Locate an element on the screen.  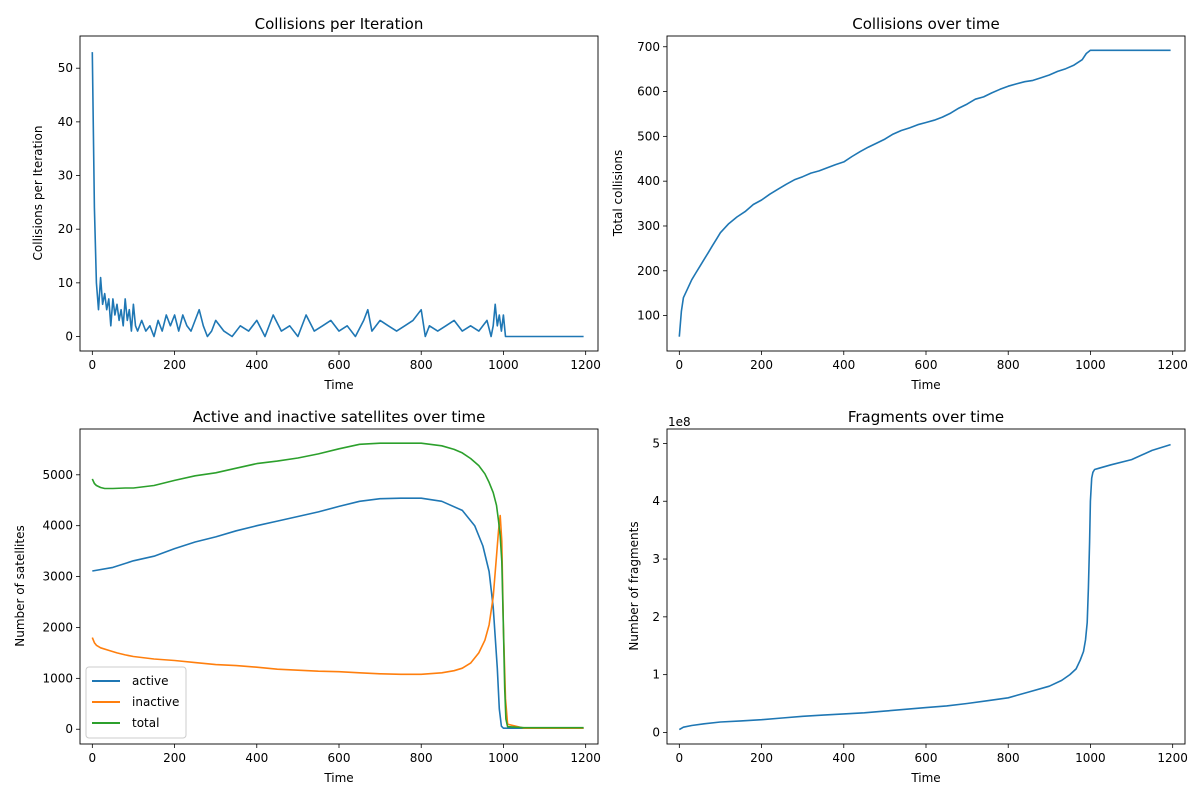
chart-title: Fragments over time is located at coordinates (926, 417).